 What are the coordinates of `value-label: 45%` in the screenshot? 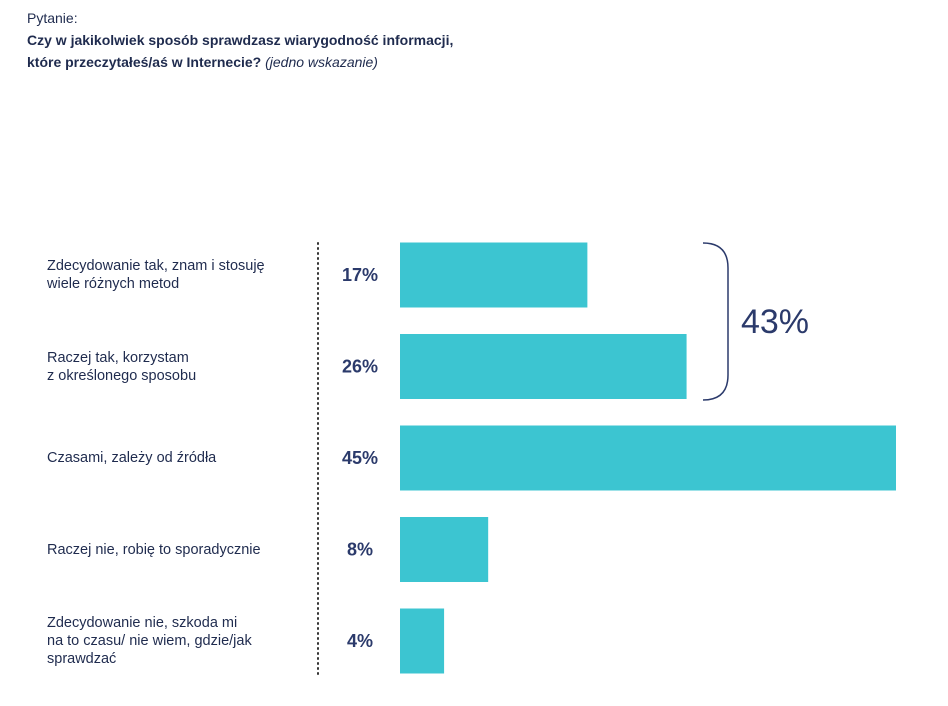 It's located at (360, 458).